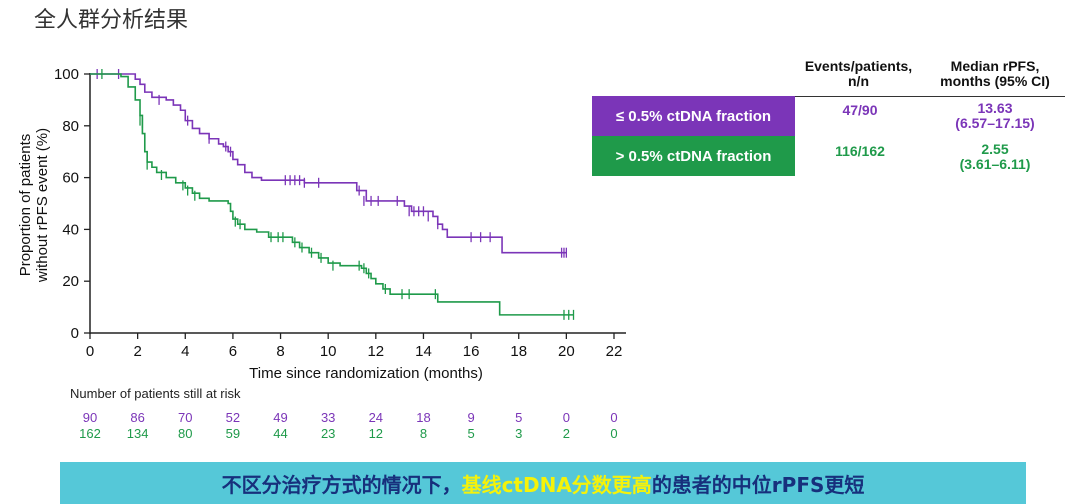 The height and width of the screenshot is (504, 1071). I want to click on x-tick-label: 20, so click(566, 351).